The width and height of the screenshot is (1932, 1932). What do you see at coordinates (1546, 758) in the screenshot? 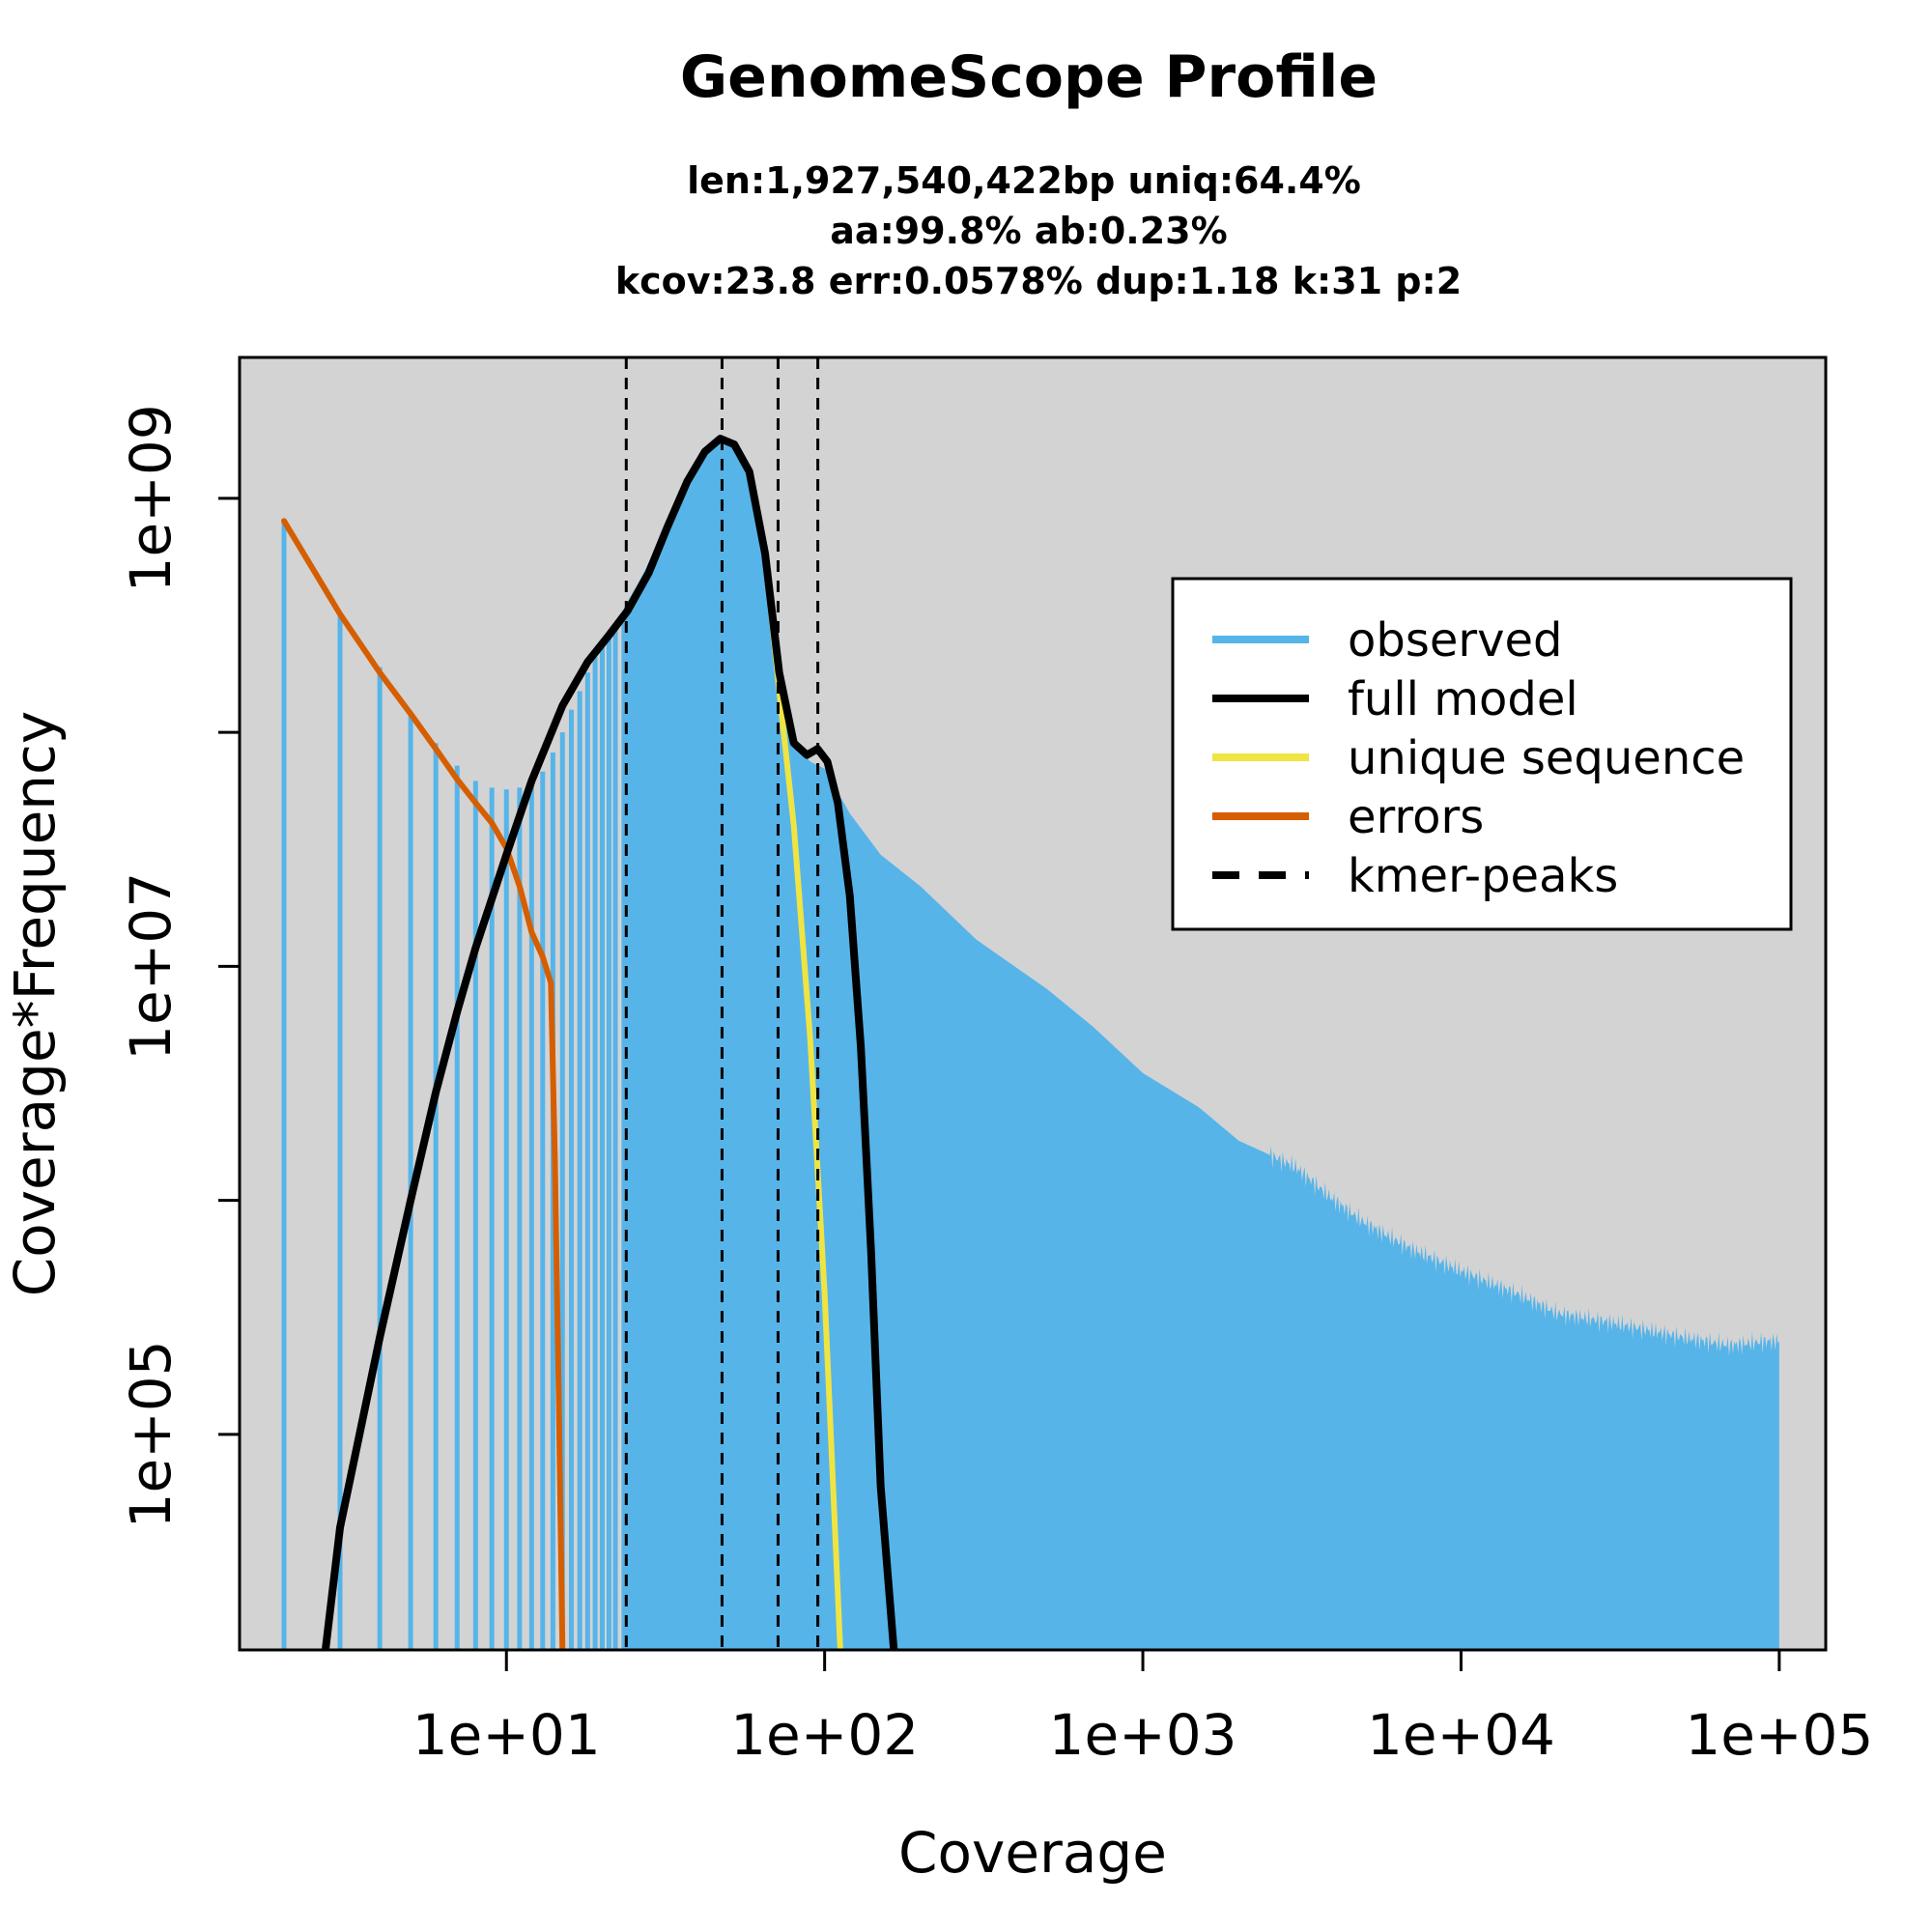
I see `legend-label-3: unique sequence` at bounding box center [1546, 758].